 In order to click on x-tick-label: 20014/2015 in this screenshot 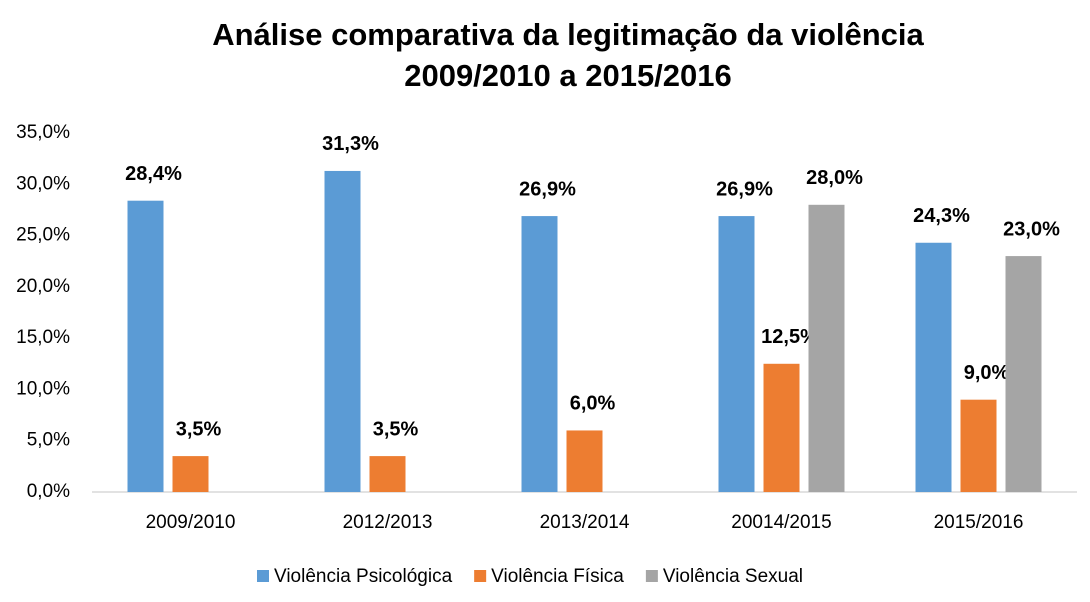, I will do `click(781, 522)`.